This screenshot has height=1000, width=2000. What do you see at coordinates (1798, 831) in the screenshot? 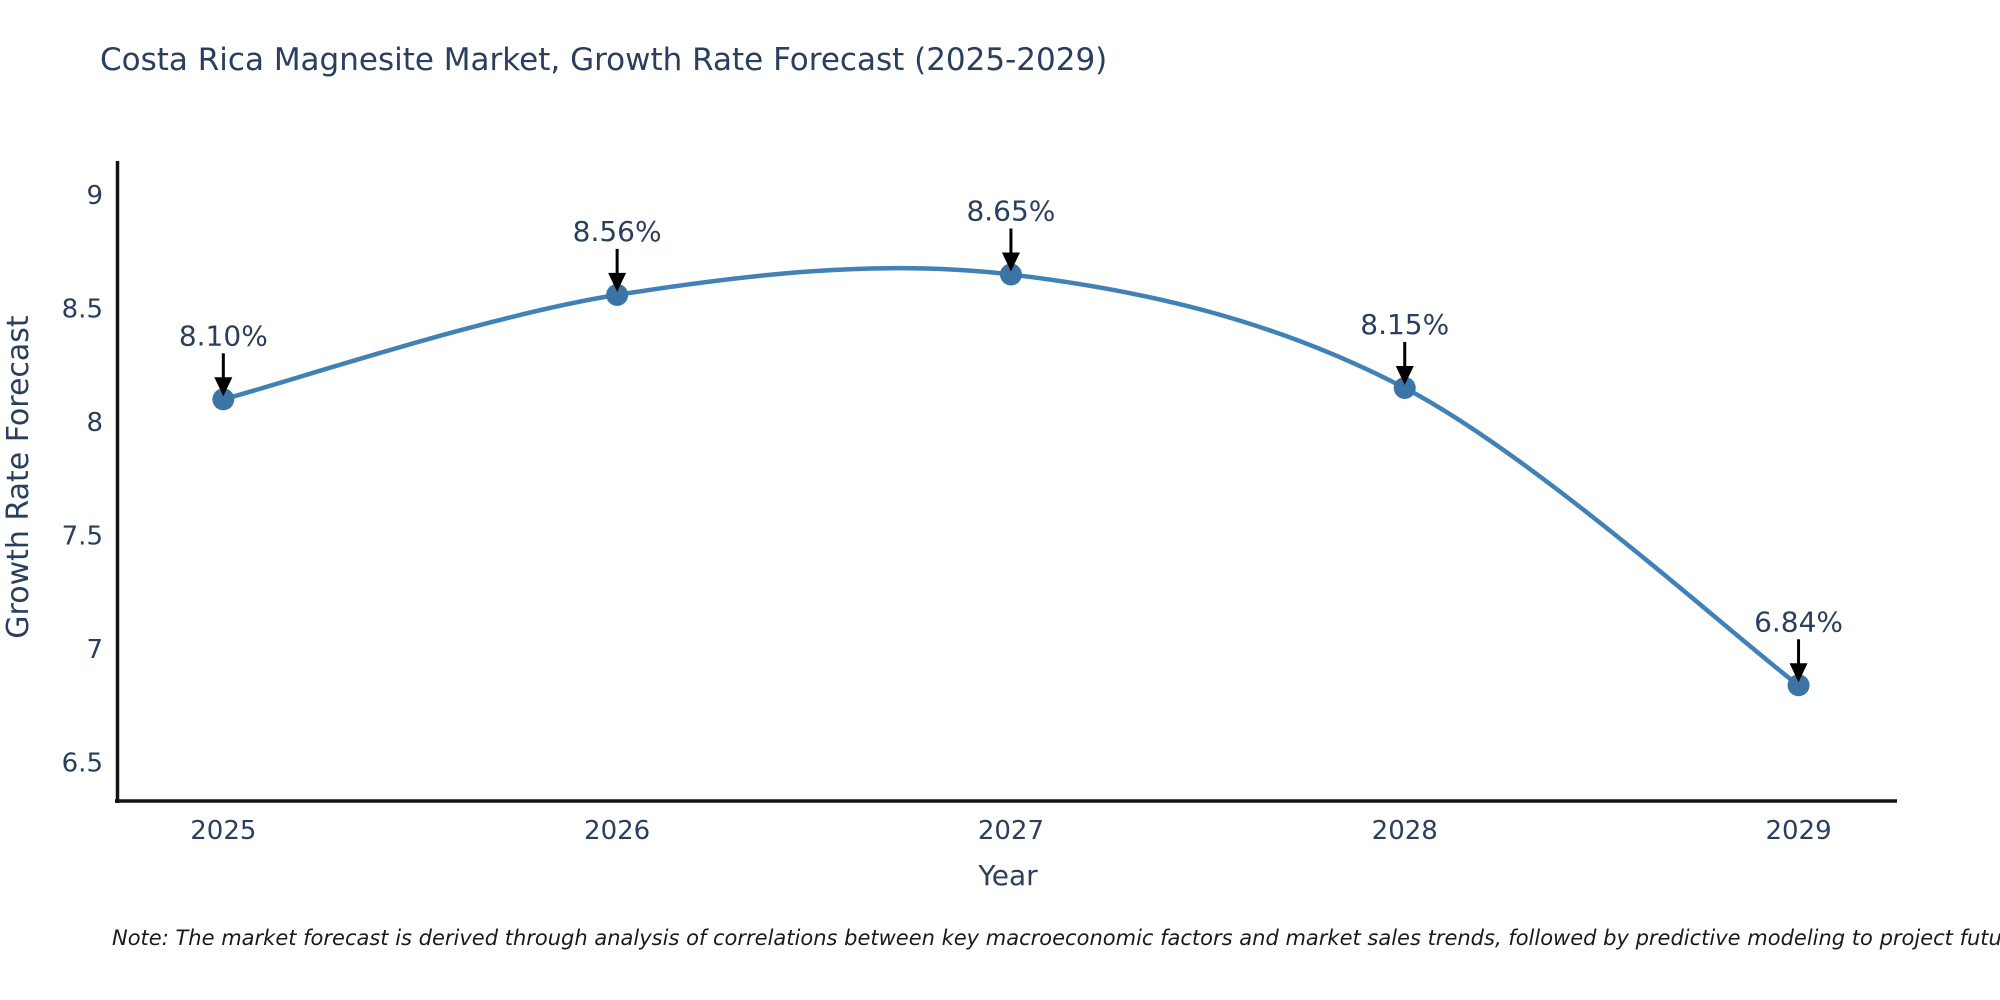
I see `x-tick-label: 2029` at bounding box center [1798, 831].